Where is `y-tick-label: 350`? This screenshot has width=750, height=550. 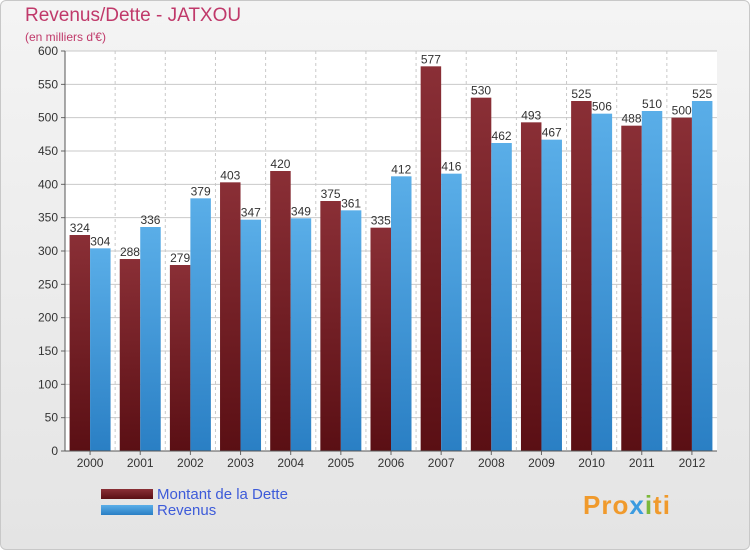
y-tick-label: 350 is located at coordinates (48, 218).